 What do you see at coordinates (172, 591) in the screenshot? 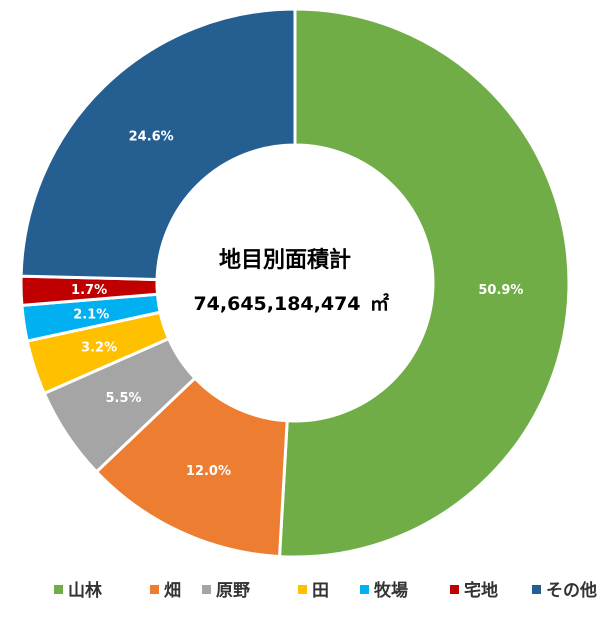
I see `legend-label-hata: 畑` at bounding box center [172, 591].